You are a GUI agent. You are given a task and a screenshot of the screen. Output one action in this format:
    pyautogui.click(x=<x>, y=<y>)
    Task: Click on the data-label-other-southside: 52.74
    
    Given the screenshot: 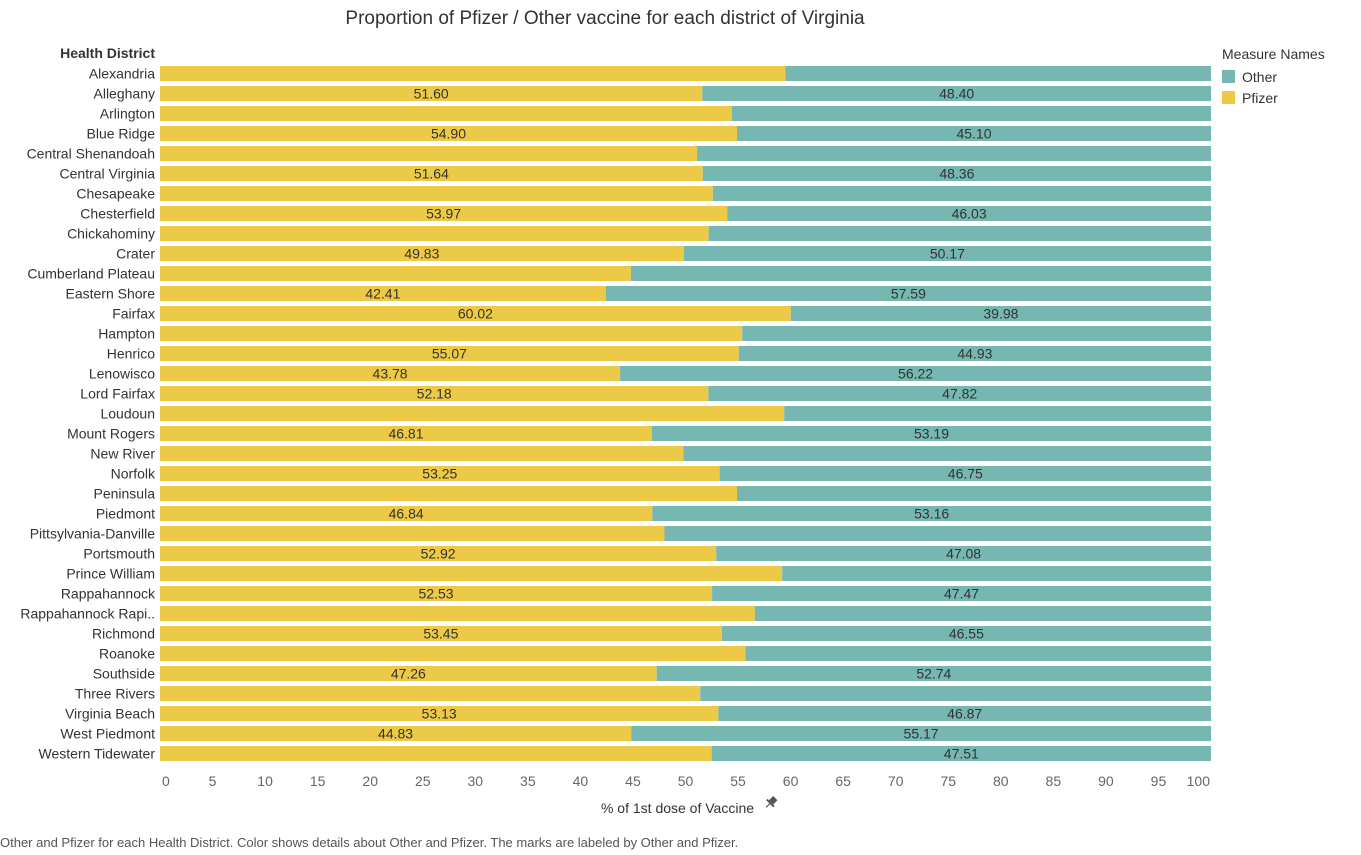 What is the action you would take?
    pyautogui.click(x=933, y=674)
    